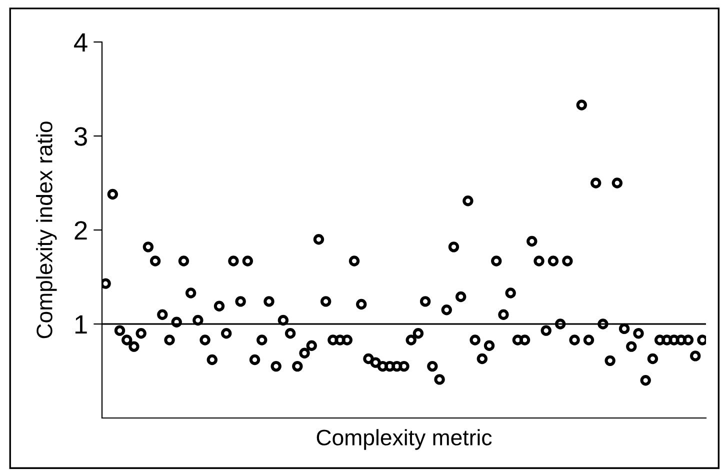 The height and width of the screenshot is (470, 723). Describe the element at coordinates (81, 42) in the screenshot. I see `y-tick-label: 4` at that location.